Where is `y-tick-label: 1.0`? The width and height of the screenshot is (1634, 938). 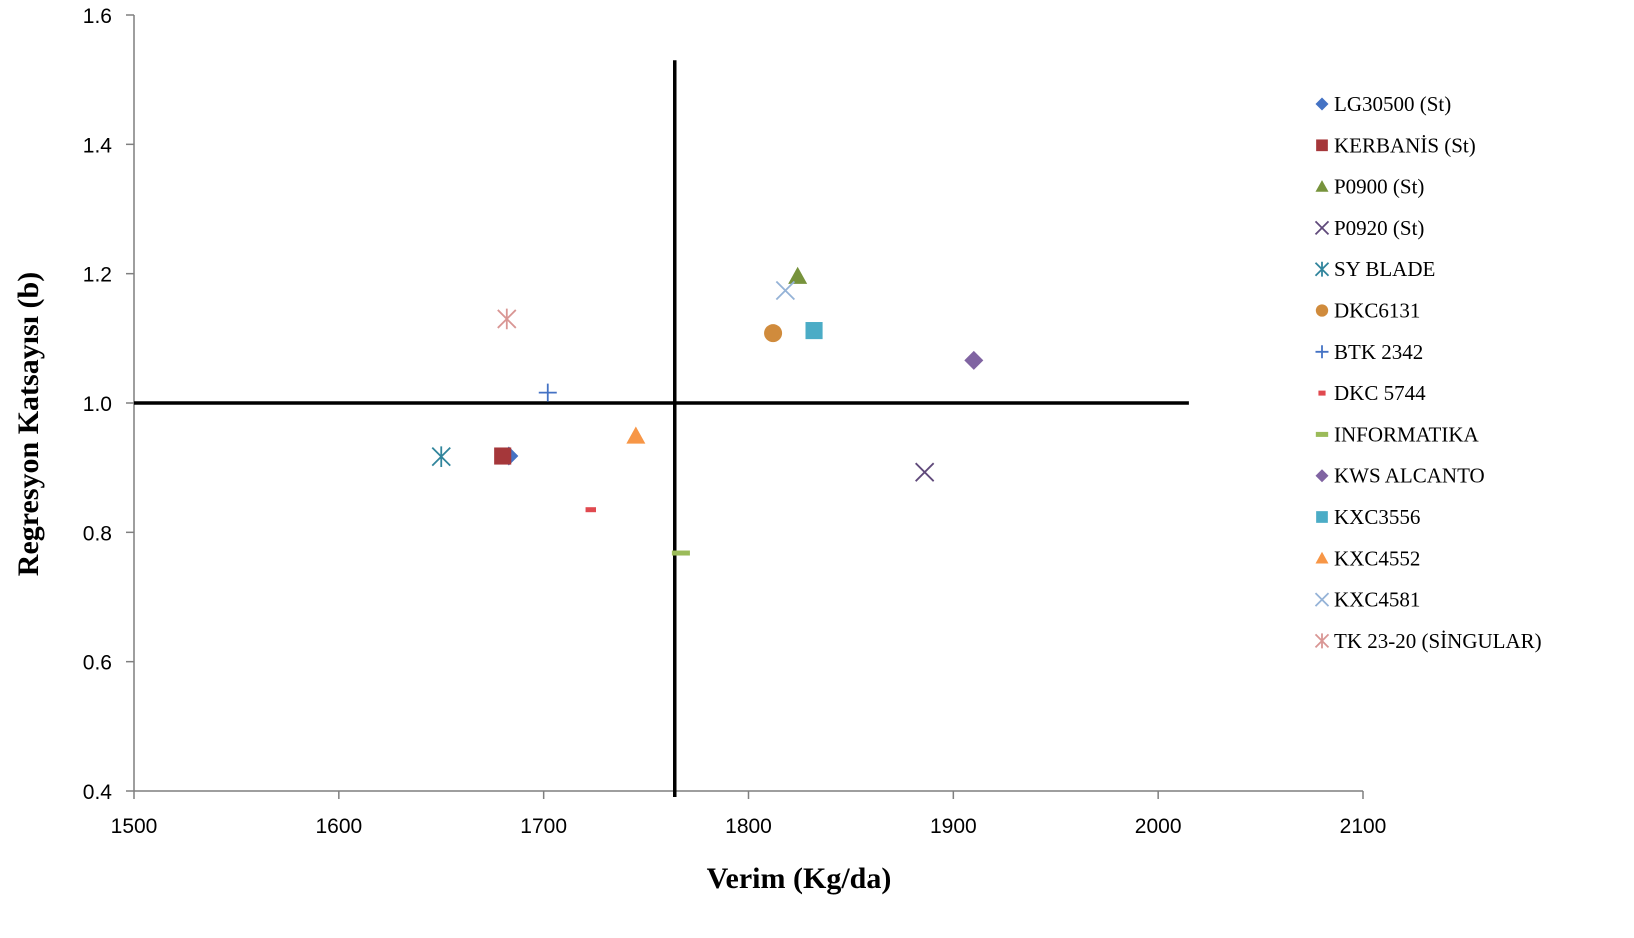 y-tick-label: 1.0 is located at coordinates (97, 404).